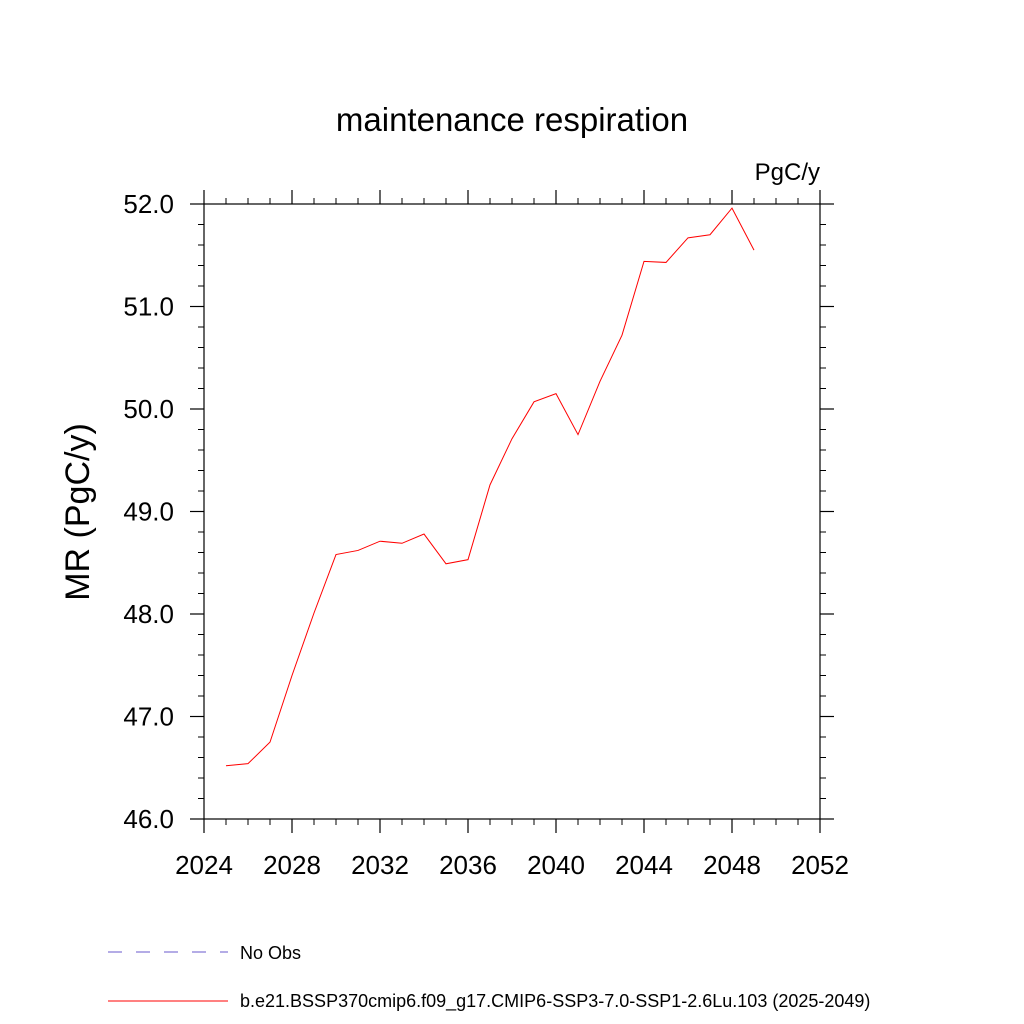 The height and width of the screenshot is (1024, 1024). I want to click on y-tick-label: 46.0, so click(148, 819).